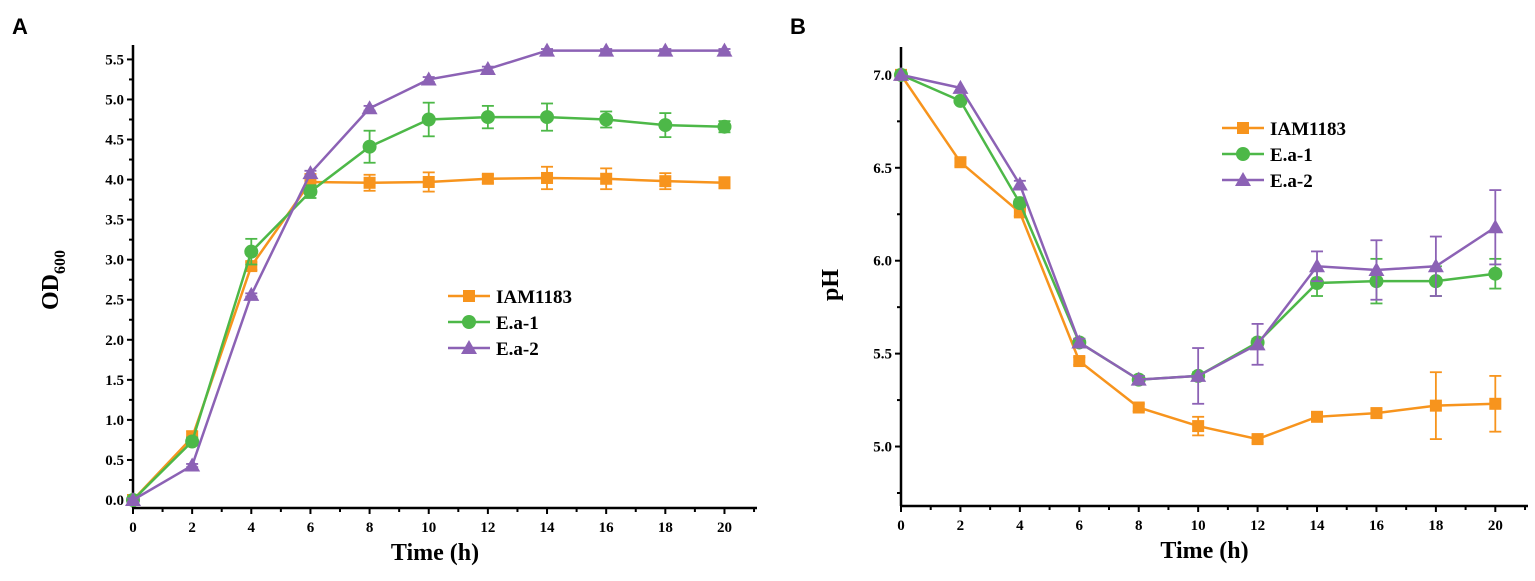  I want to click on y-tick-label: 0.5, so click(114, 461).